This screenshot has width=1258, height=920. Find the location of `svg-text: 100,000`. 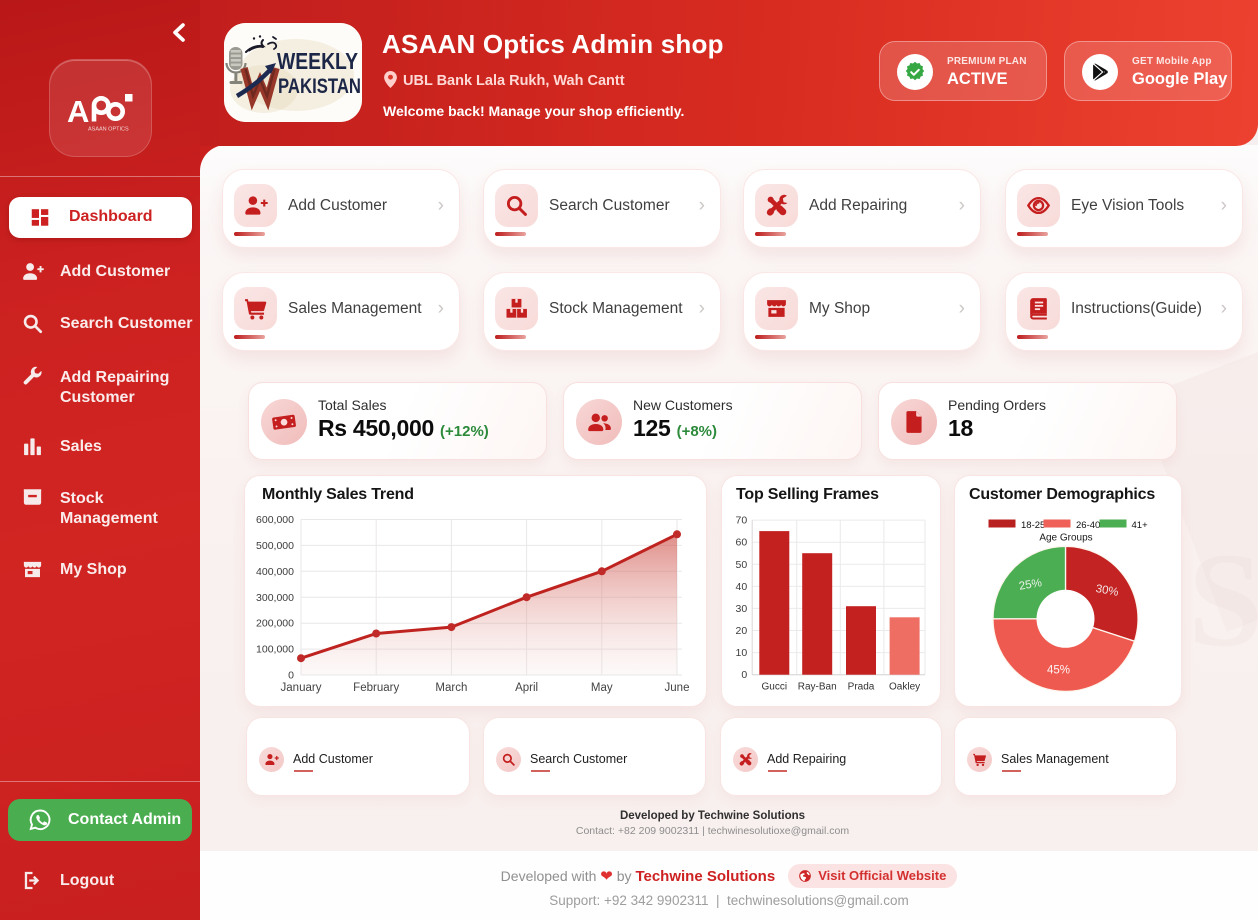

svg-text: 100,000 is located at coordinates (275, 650).